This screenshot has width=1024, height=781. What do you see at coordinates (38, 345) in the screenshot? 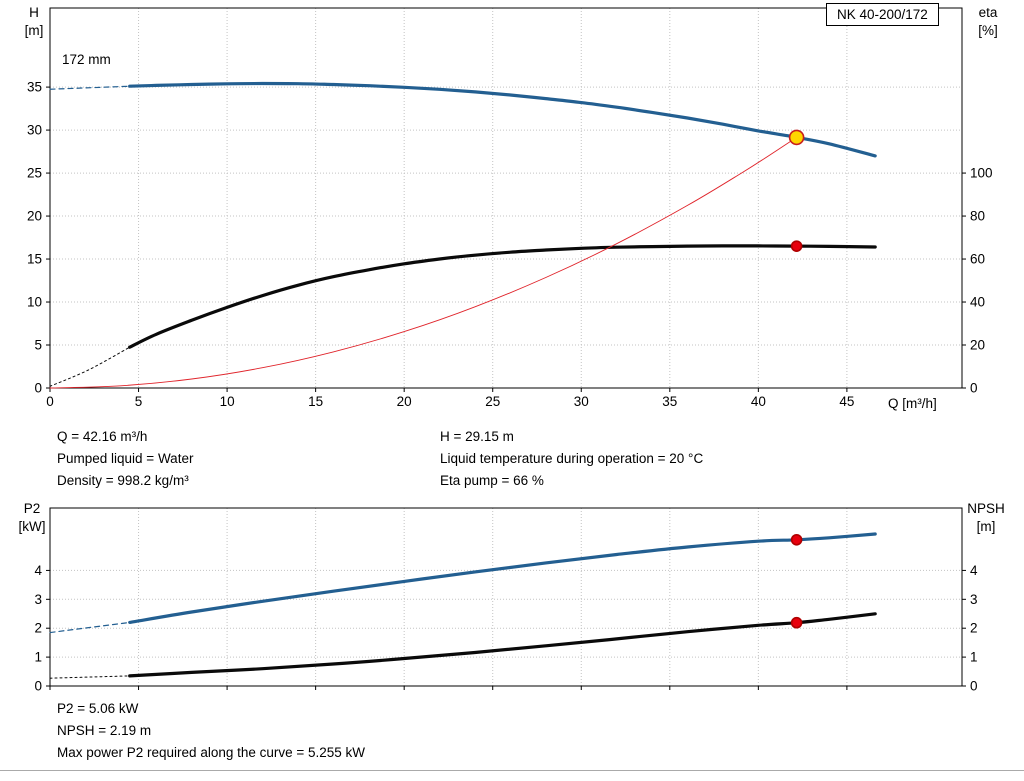
I see `y-left-tick-label: 5` at bounding box center [38, 345].